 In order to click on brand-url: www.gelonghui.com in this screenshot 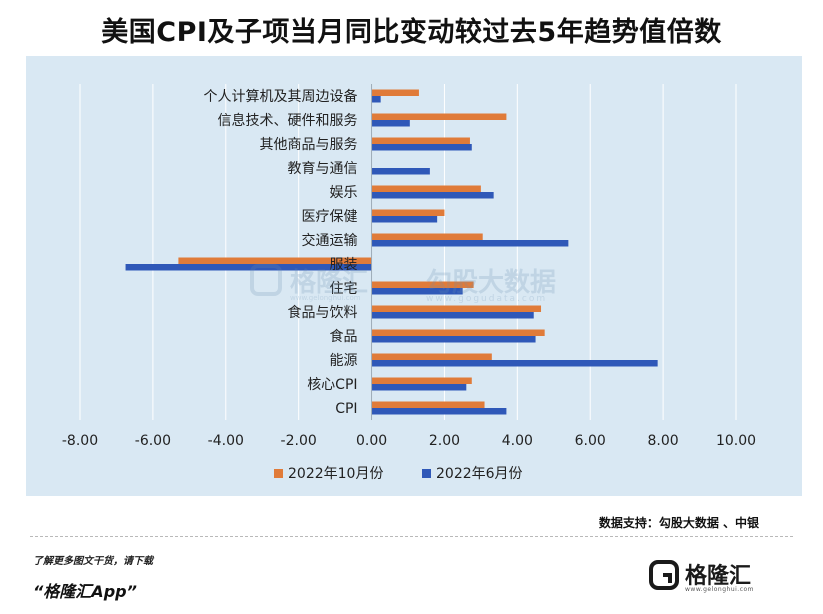, I will do `click(720, 589)`.